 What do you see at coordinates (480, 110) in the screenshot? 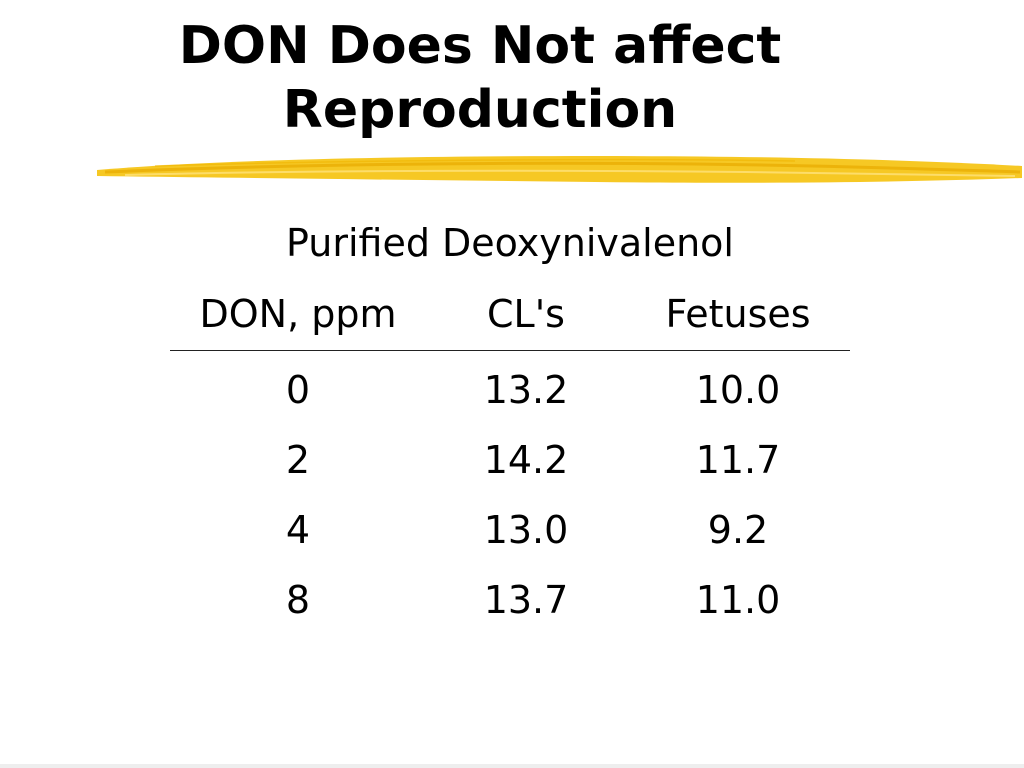
I see `title-line-2: Reproduction` at bounding box center [480, 110].